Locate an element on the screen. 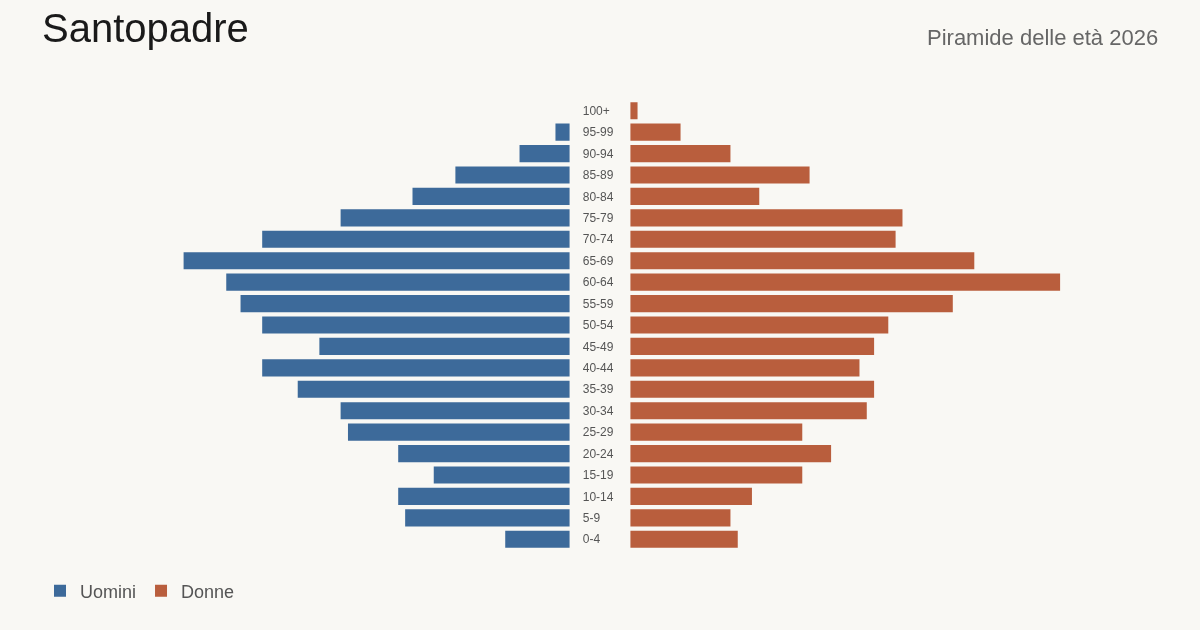 This screenshot has height=630, width=1200. y-tick-label: 40-44 is located at coordinates (598, 368).